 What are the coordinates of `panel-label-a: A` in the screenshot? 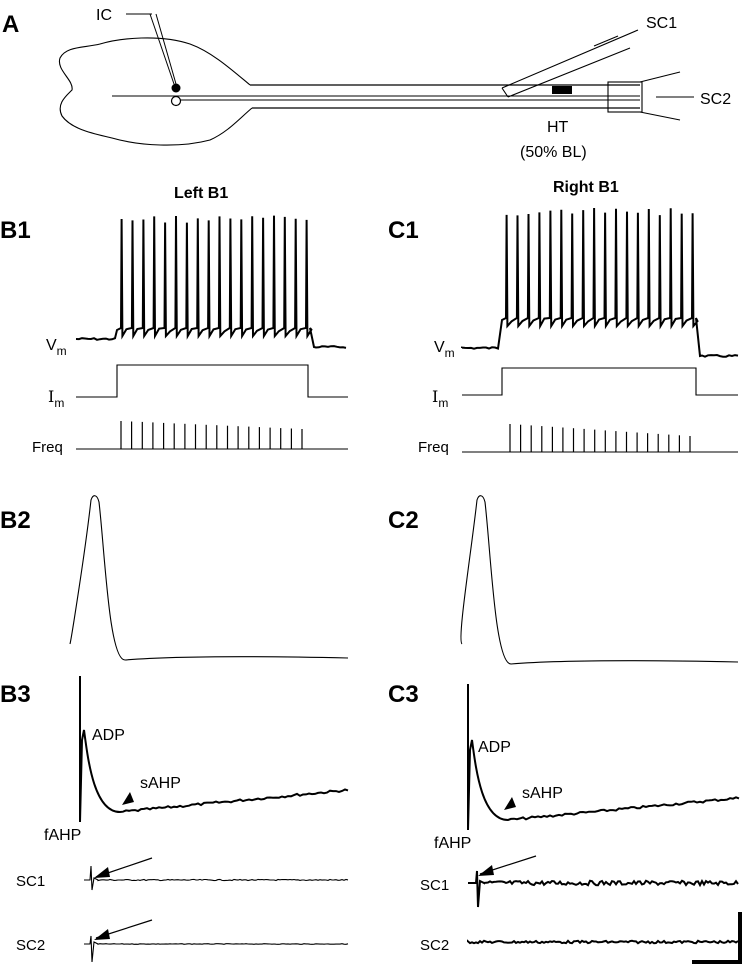 It's located at (10, 24).